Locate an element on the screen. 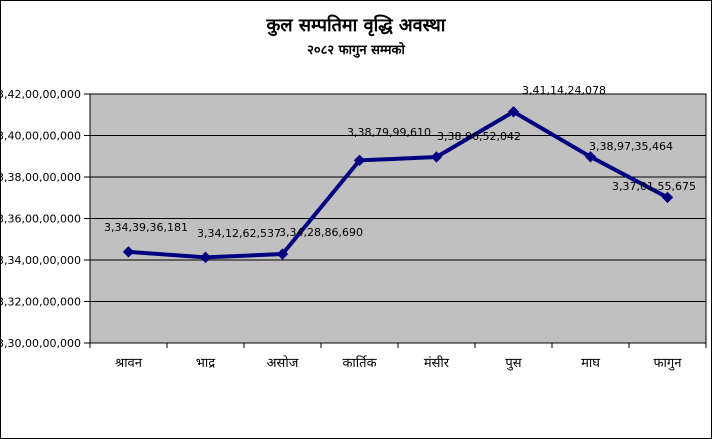  data-point-label: 3,38,79,99,610 is located at coordinates (389, 132).